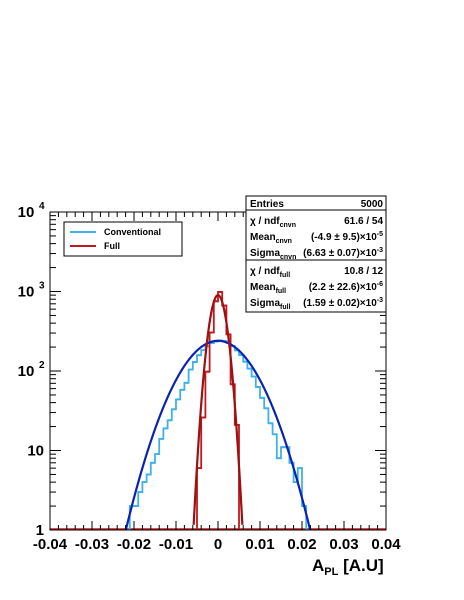 Image resolution: width=464 pixels, height=600 pixels. I want to click on legend-box, so click(123, 239).